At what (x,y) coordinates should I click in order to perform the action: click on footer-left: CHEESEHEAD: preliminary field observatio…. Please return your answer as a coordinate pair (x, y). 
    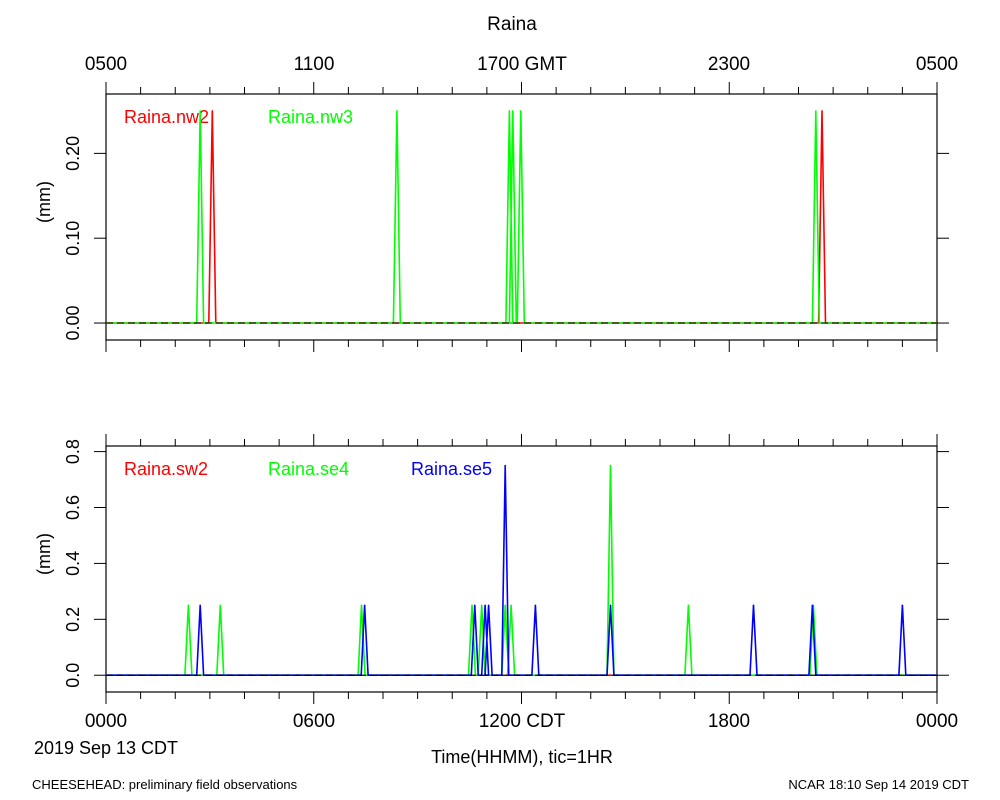
    Looking at the image, I should click on (165, 784).